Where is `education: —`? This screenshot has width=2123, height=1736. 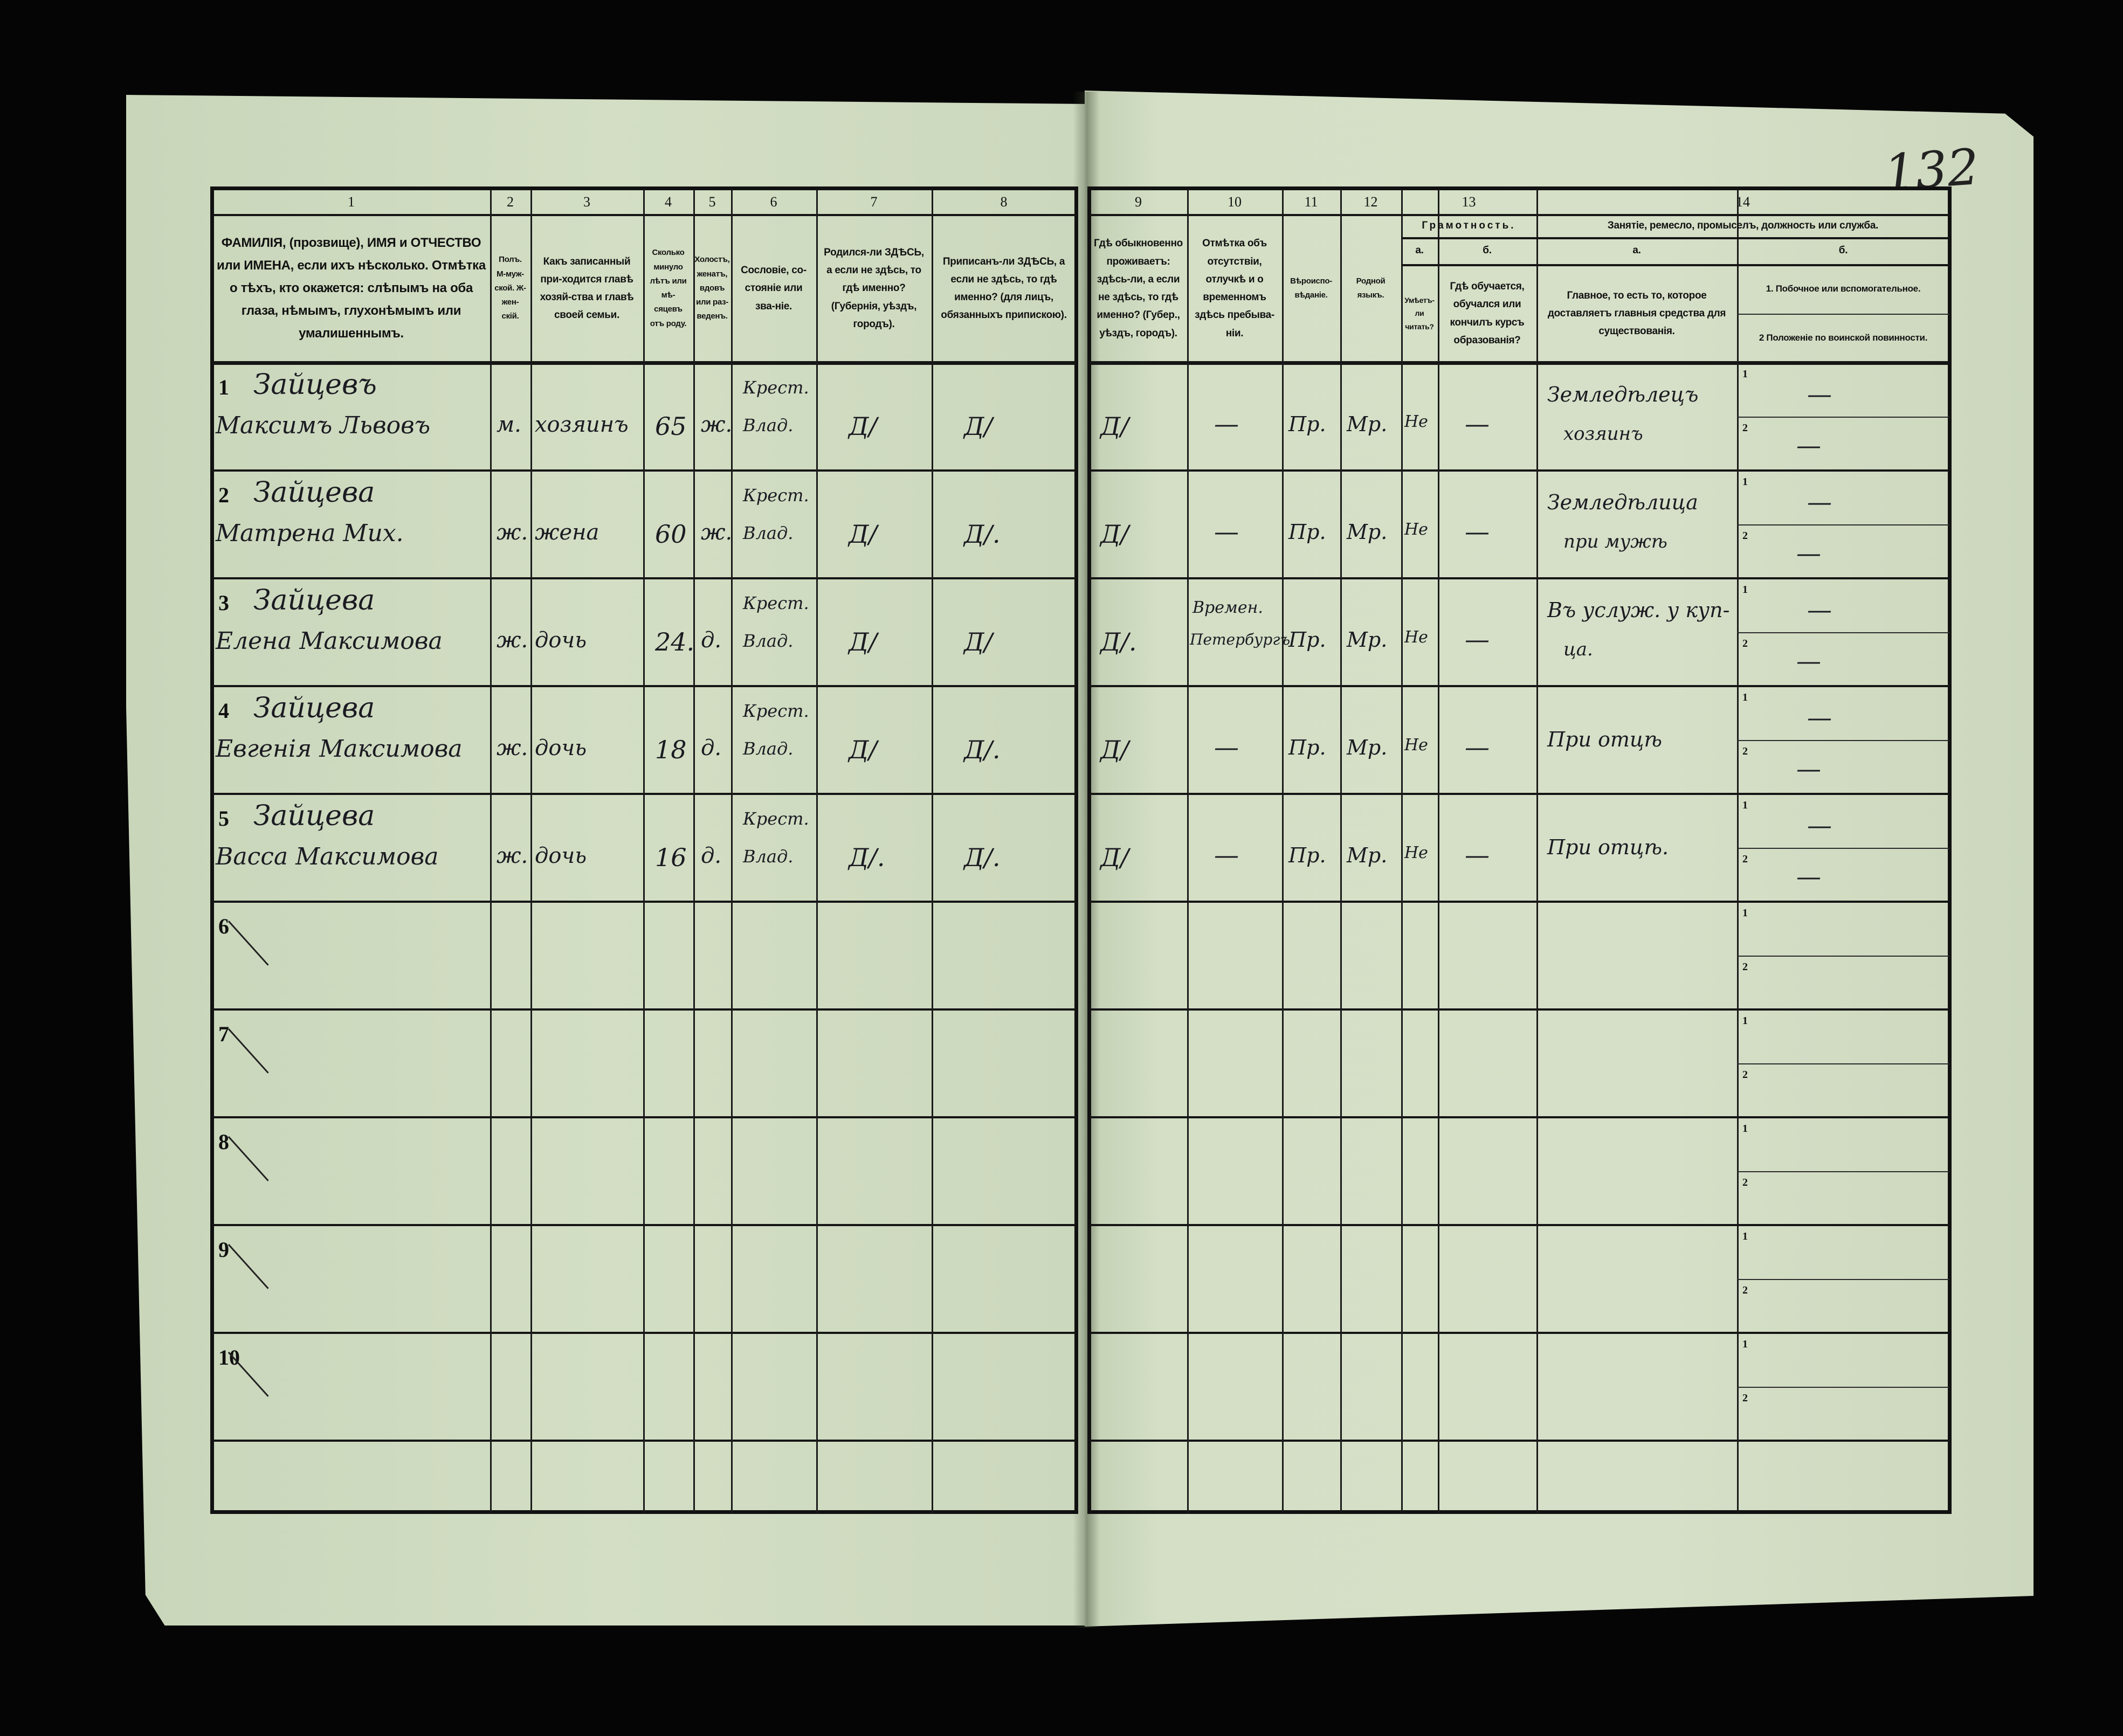 education: — is located at coordinates (1477, 531).